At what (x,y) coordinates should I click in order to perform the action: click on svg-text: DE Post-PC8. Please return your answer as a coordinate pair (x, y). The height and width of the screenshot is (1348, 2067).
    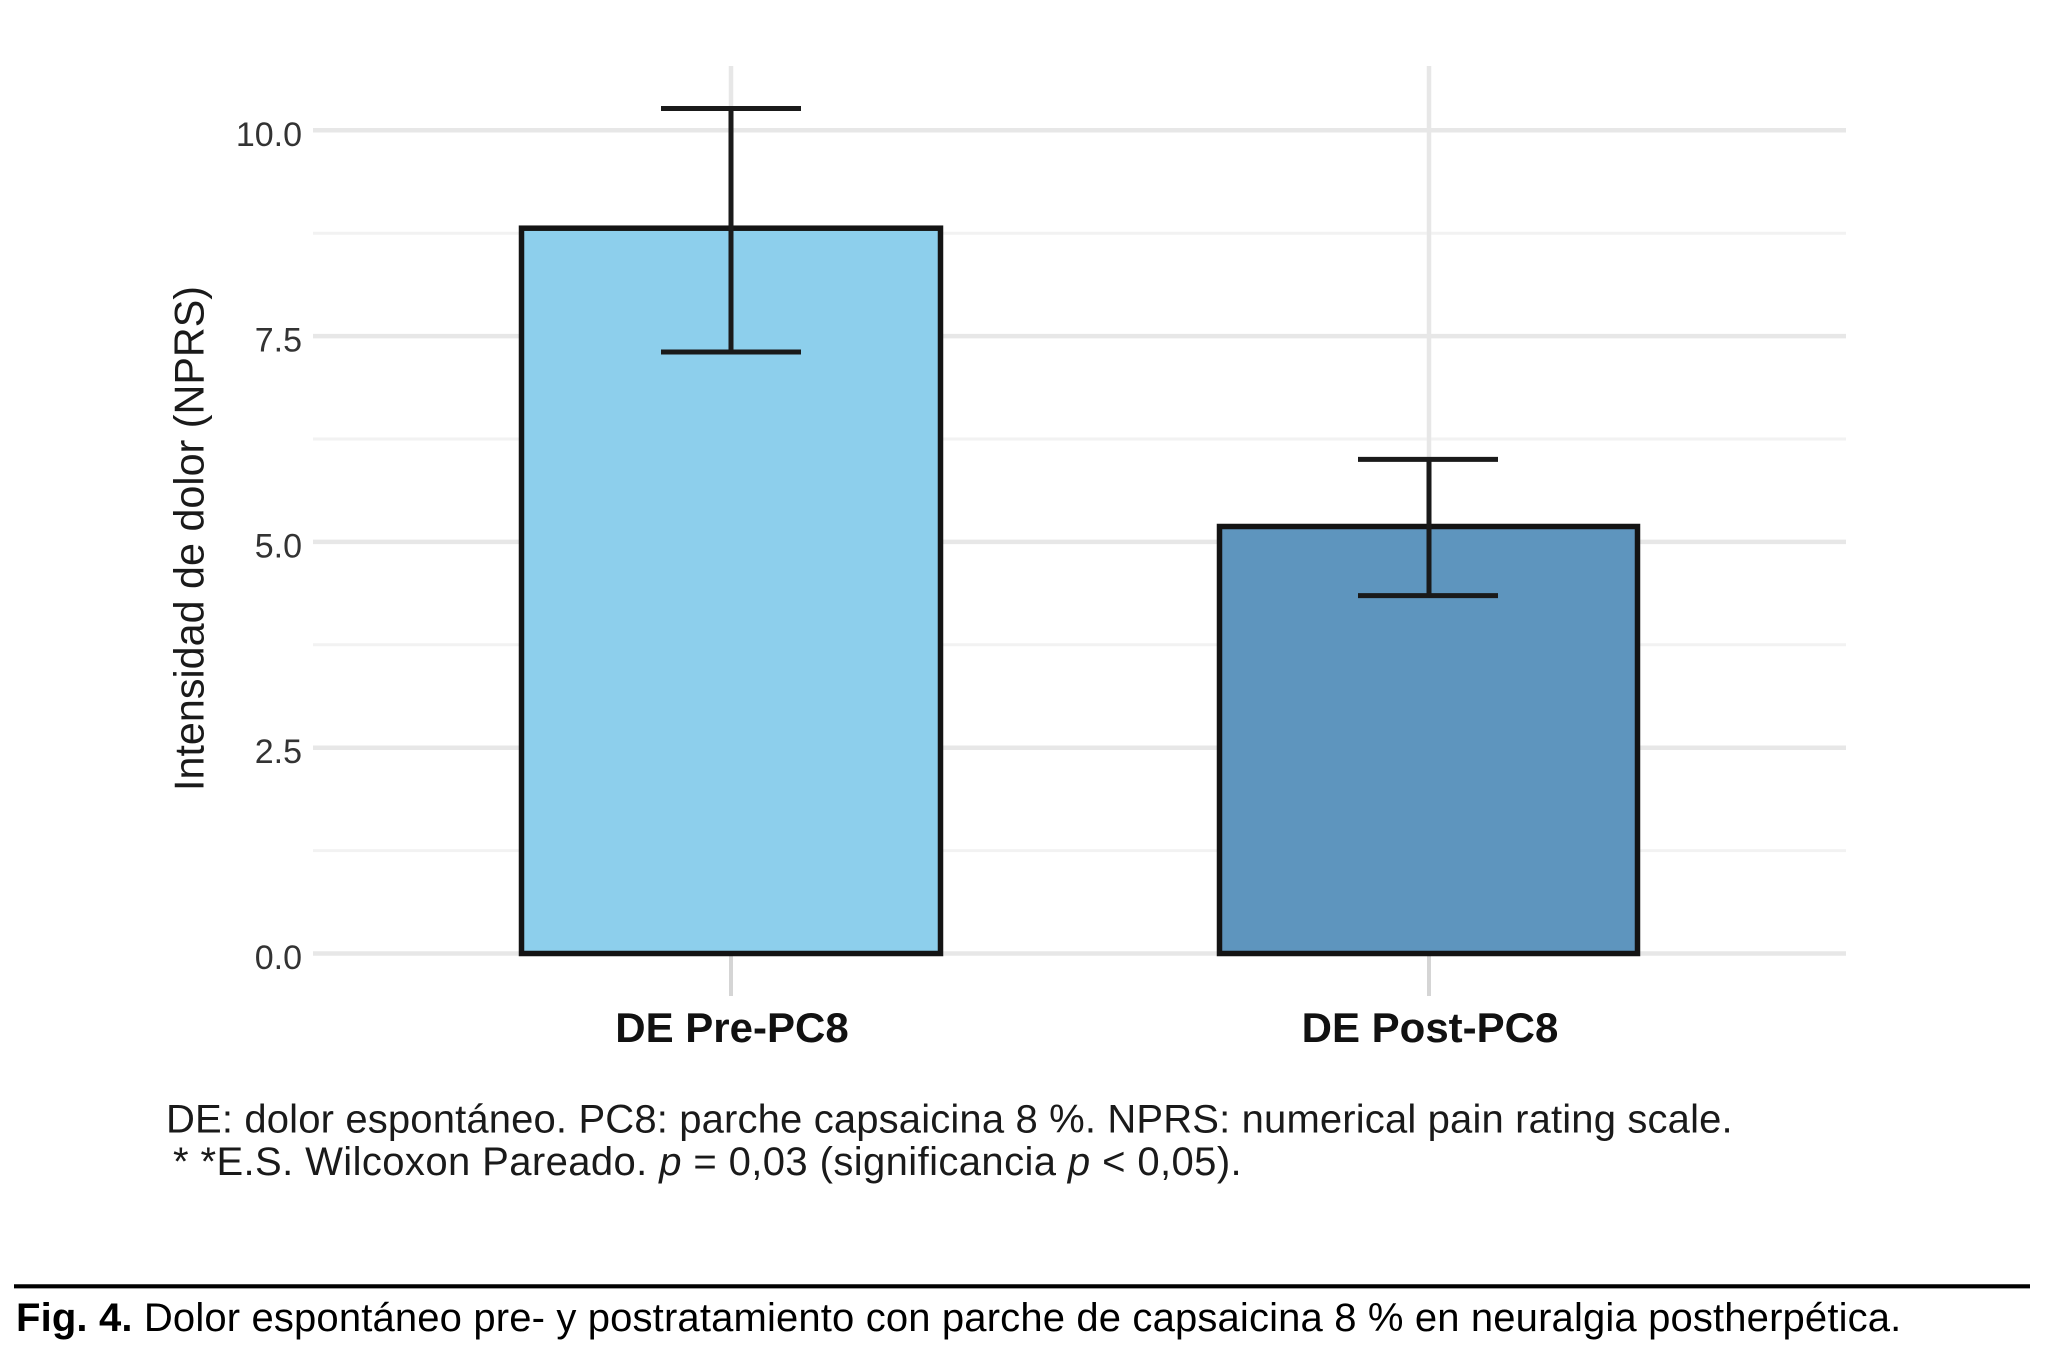
    Looking at the image, I should click on (1430, 1027).